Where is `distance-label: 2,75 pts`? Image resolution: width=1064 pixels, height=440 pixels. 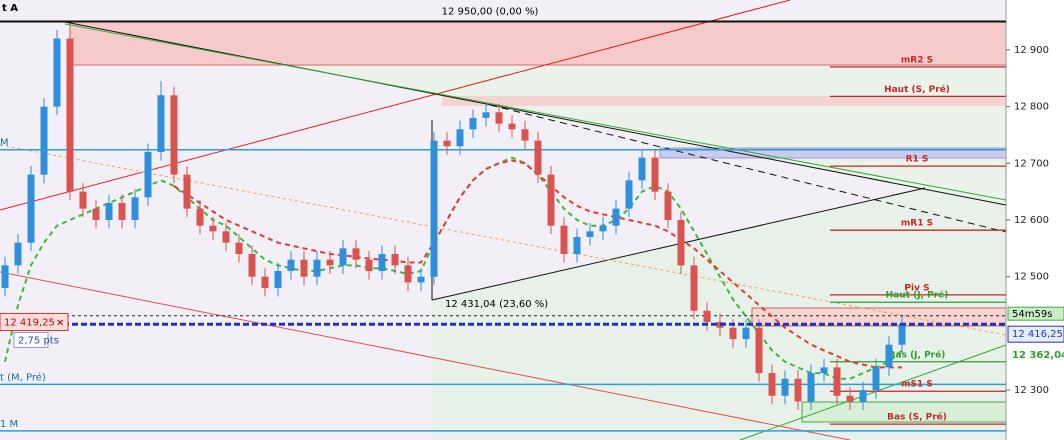
distance-label: 2,75 pts is located at coordinates (38, 340).